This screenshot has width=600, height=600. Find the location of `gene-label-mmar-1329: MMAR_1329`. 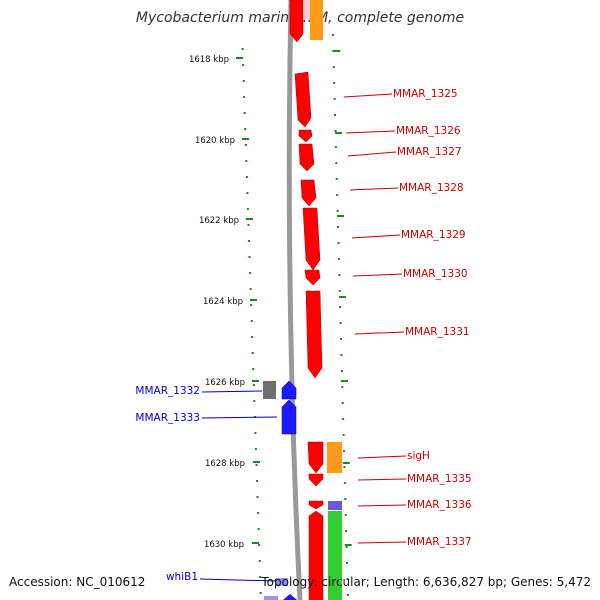

gene-label-mmar-1329: MMAR_1329 is located at coordinates (433, 235).